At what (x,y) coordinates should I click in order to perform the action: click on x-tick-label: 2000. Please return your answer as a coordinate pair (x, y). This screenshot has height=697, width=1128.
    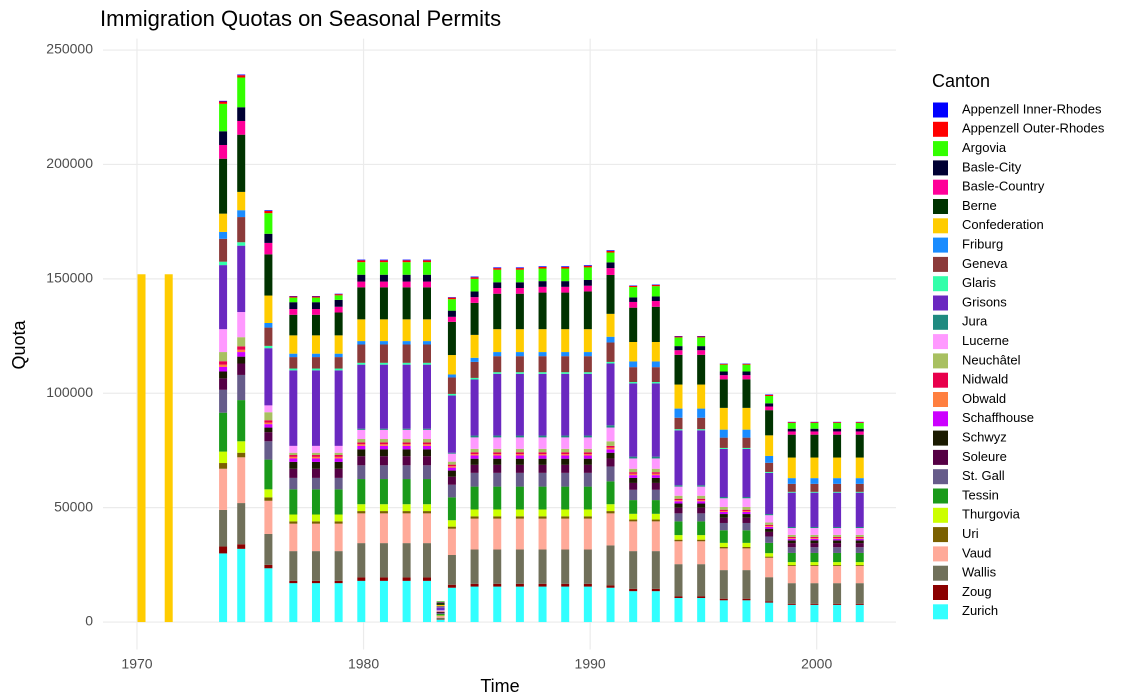
    Looking at the image, I should click on (816, 664).